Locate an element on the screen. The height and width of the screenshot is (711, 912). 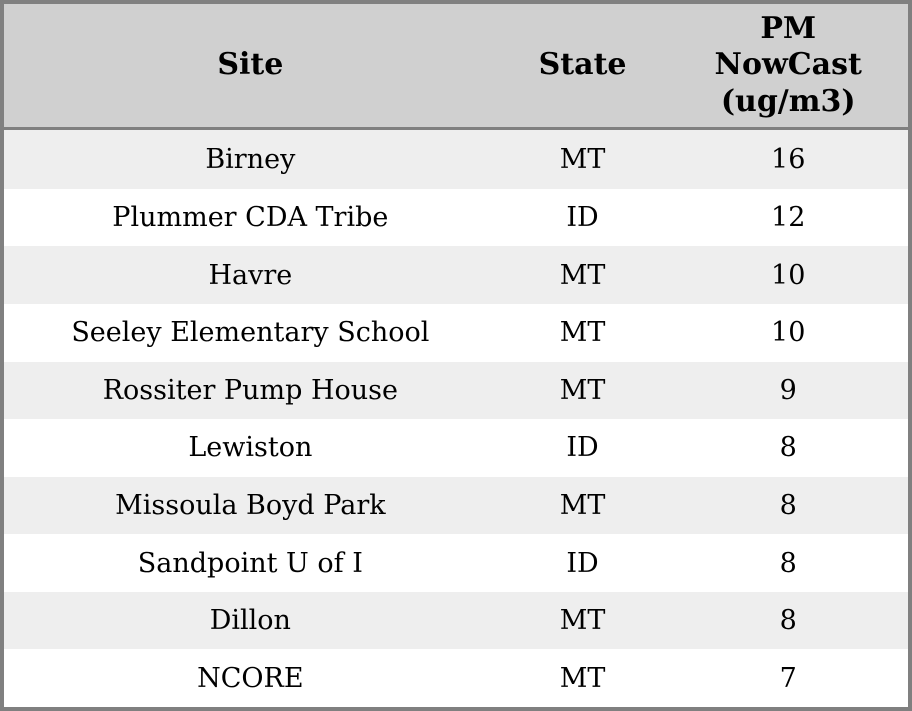
pm-header-line-3: (ug/m3) is located at coordinates (788, 101).